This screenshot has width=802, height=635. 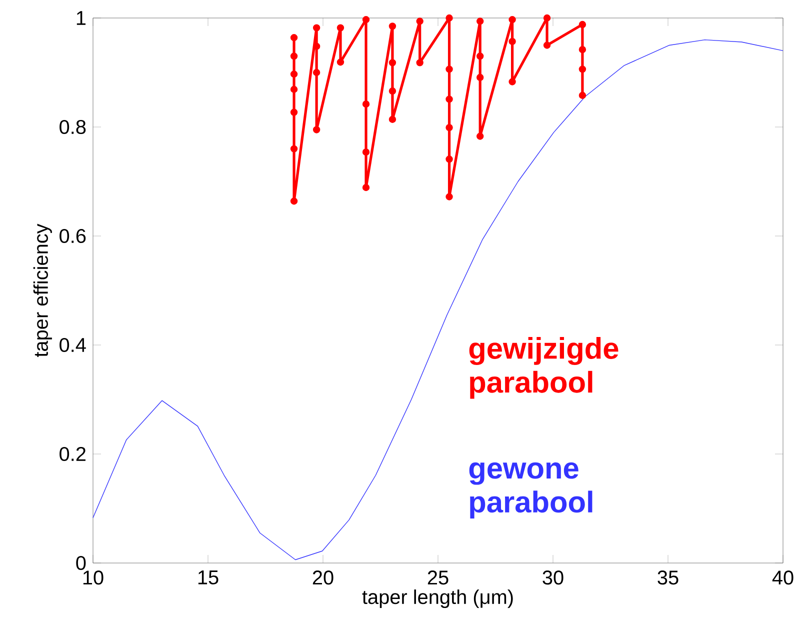 I want to click on x-tick-label: 35, so click(x=668, y=577).